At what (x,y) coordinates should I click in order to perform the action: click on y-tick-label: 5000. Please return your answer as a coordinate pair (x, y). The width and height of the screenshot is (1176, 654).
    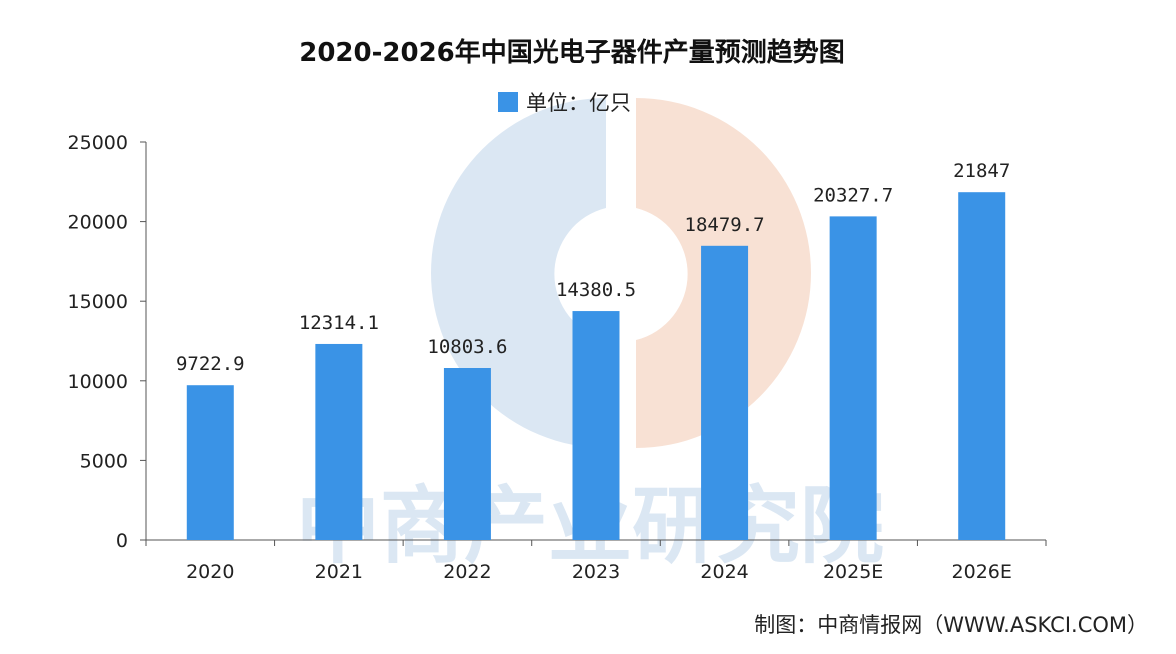
    Looking at the image, I should click on (104, 461).